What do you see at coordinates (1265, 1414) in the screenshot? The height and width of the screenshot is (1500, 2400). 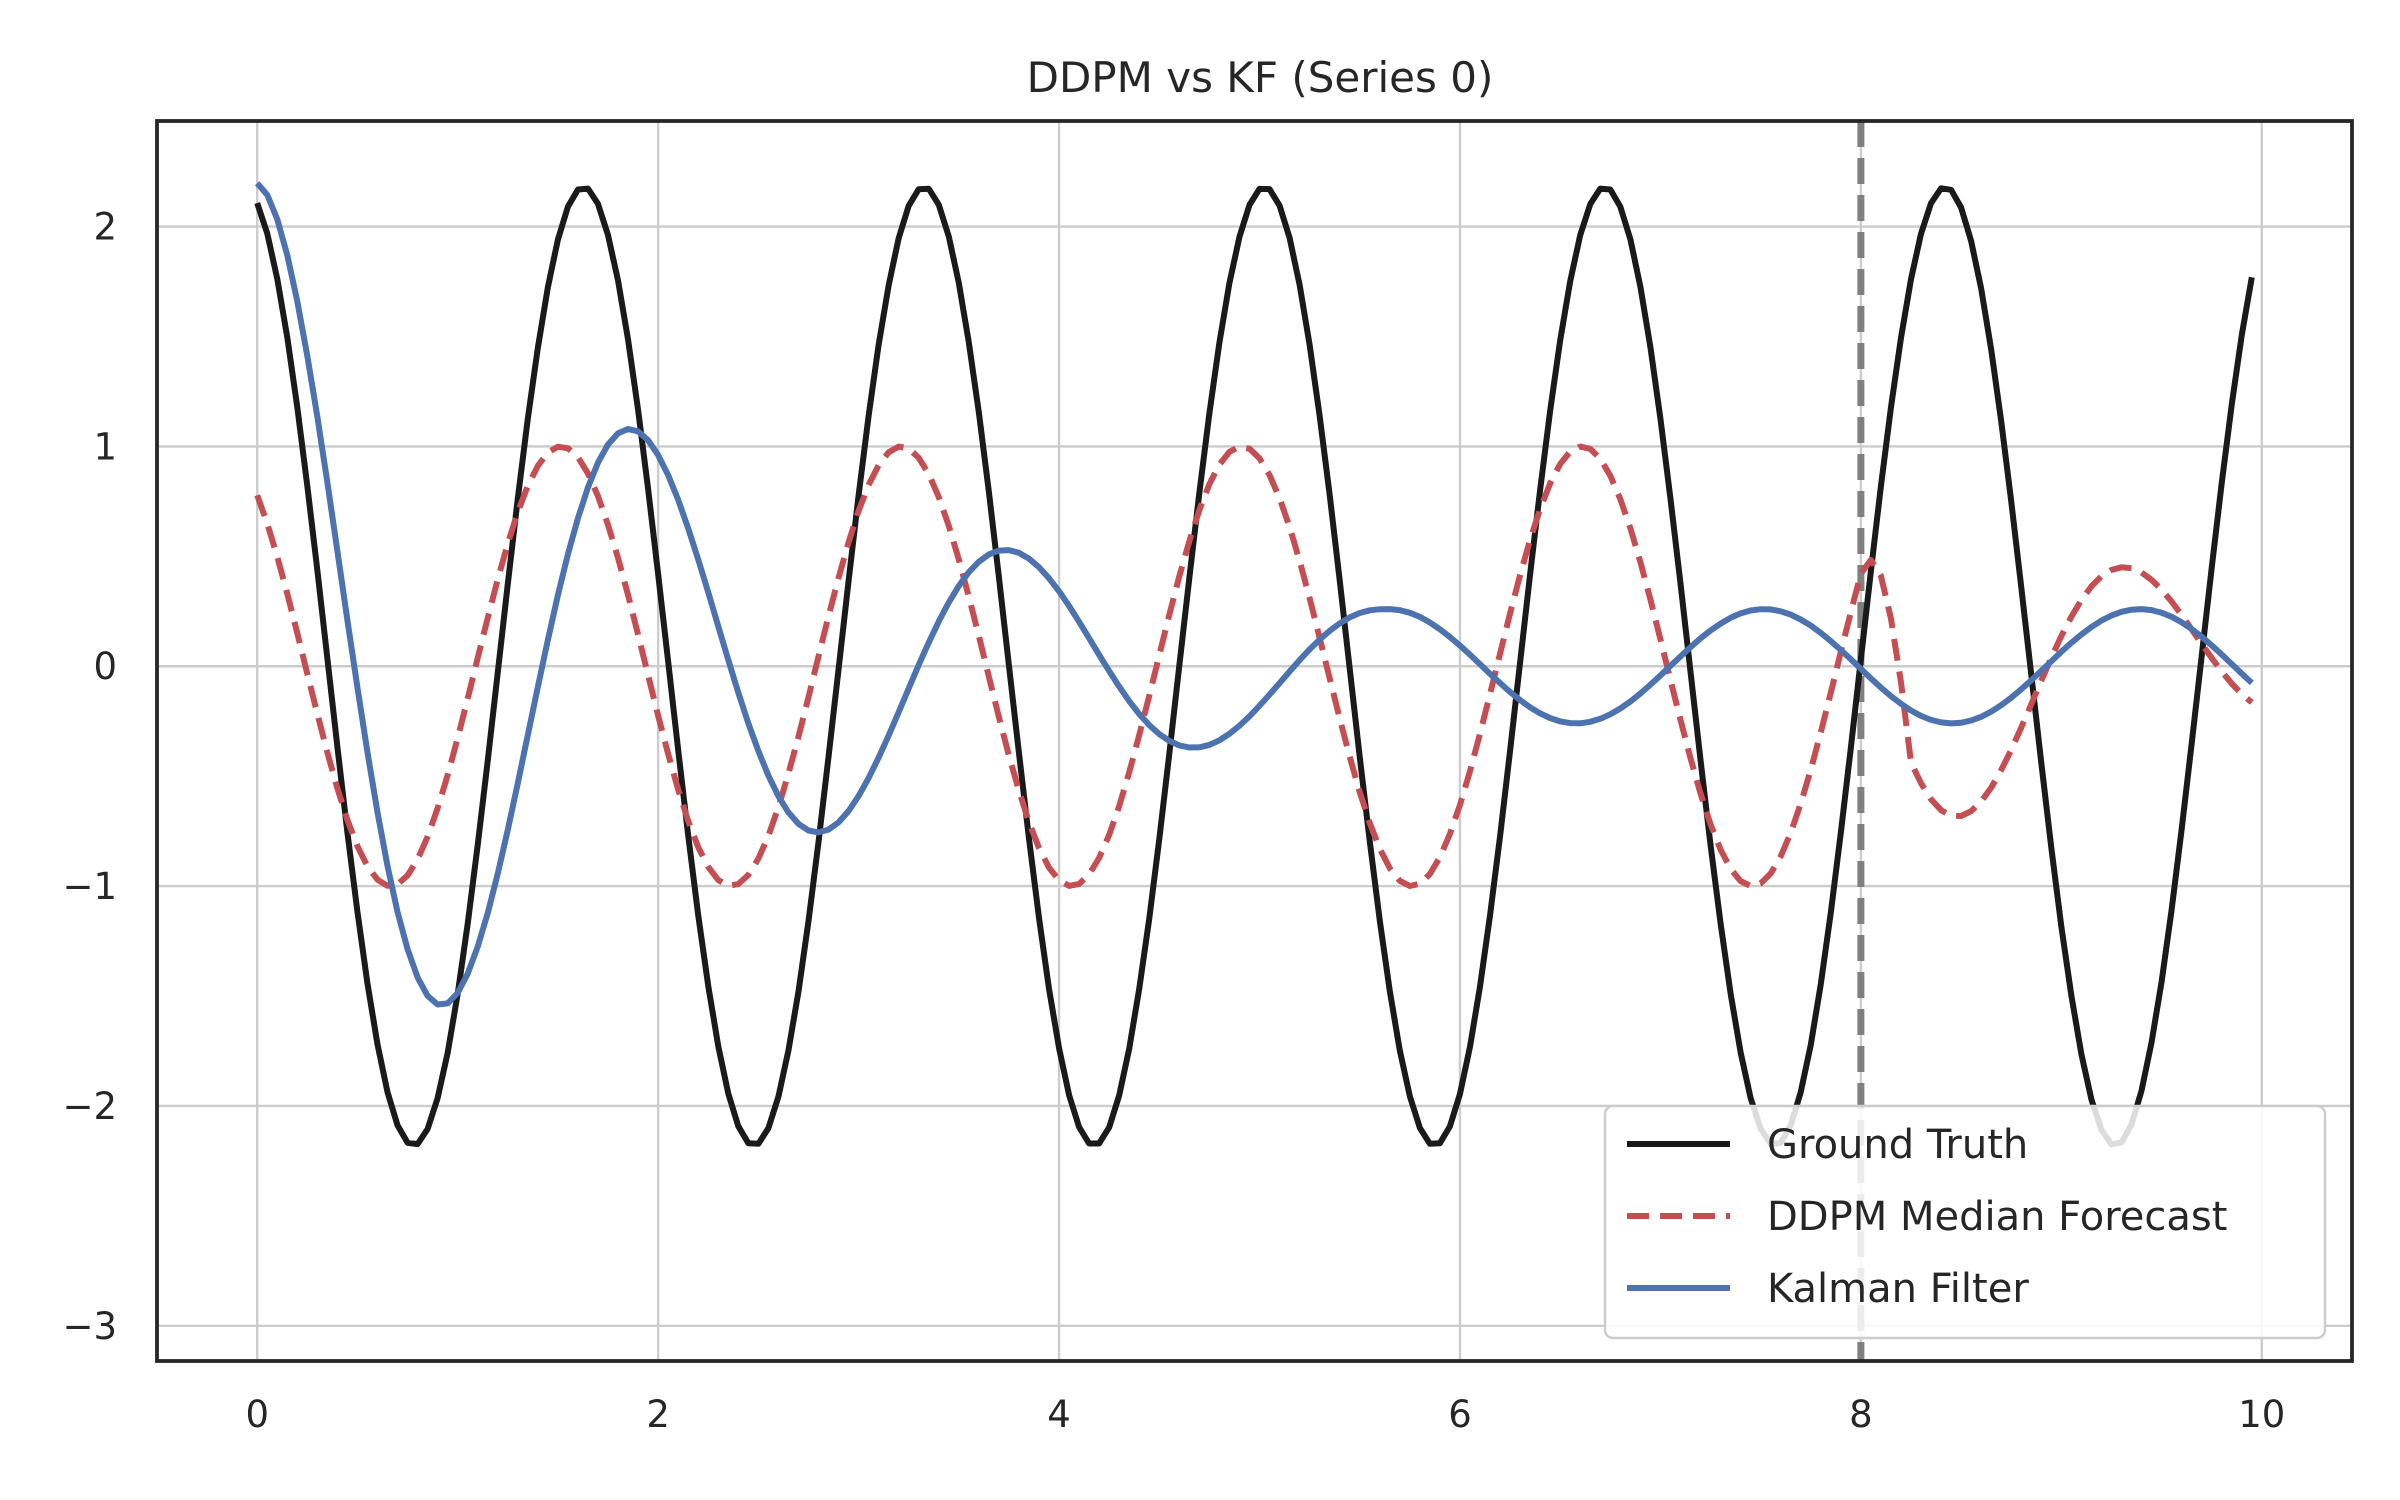 I see `x-axis-ticks: 0 2 4 6 8 10` at bounding box center [1265, 1414].